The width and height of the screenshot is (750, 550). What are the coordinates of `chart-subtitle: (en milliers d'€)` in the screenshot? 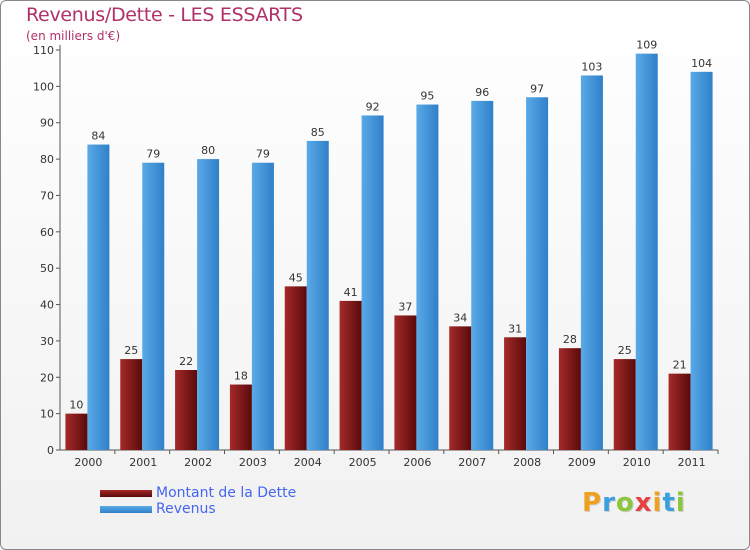 It's located at (73, 36).